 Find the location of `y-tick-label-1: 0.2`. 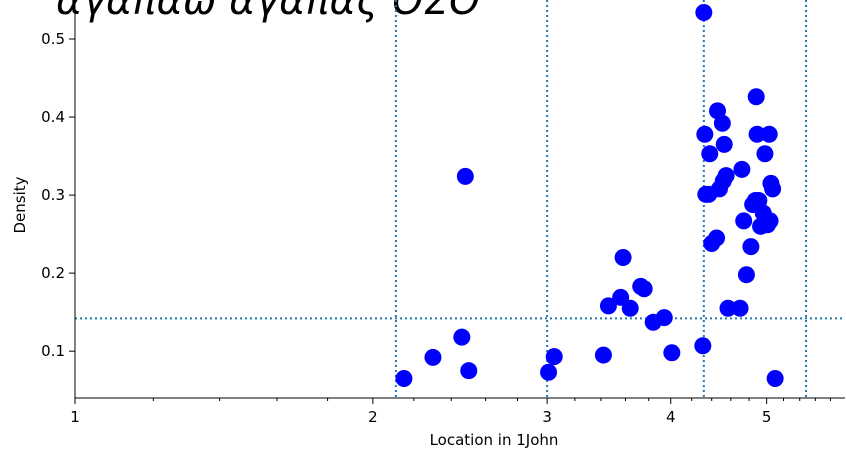

y-tick-label-1: 0.2 is located at coordinates (53, 273).